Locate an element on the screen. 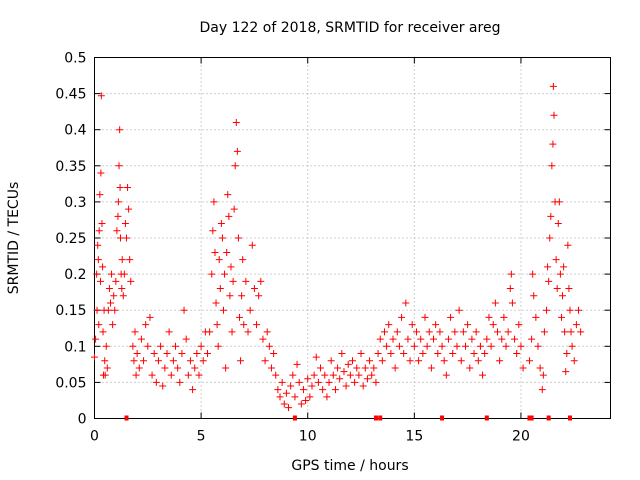  x-tick-label: 20 is located at coordinates (521, 437).